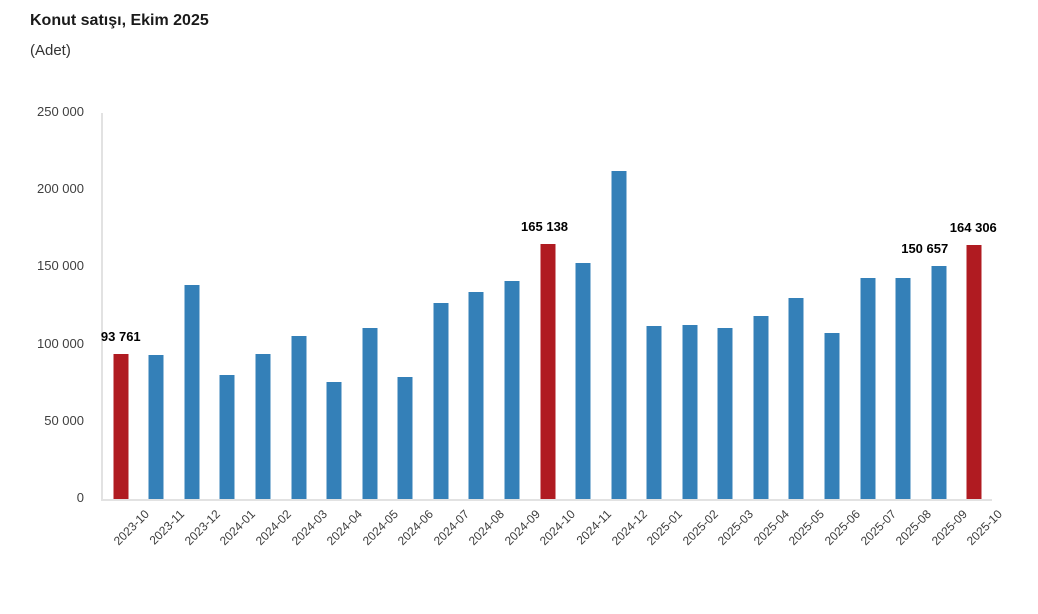 The width and height of the screenshot is (1038, 614). What do you see at coordinates (163, 330) in the screenshot?
I see `bar-slot: 2023-11` at bounding box center [163, 330].